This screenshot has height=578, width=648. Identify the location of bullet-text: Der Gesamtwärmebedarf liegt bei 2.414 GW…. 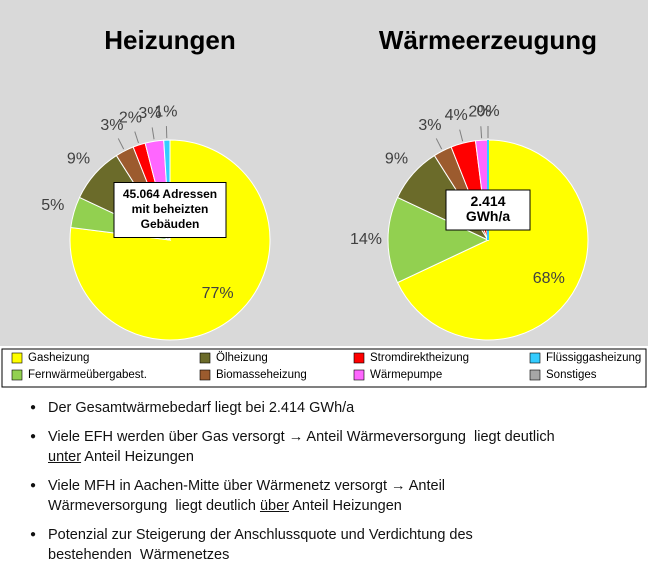
(201, 408).